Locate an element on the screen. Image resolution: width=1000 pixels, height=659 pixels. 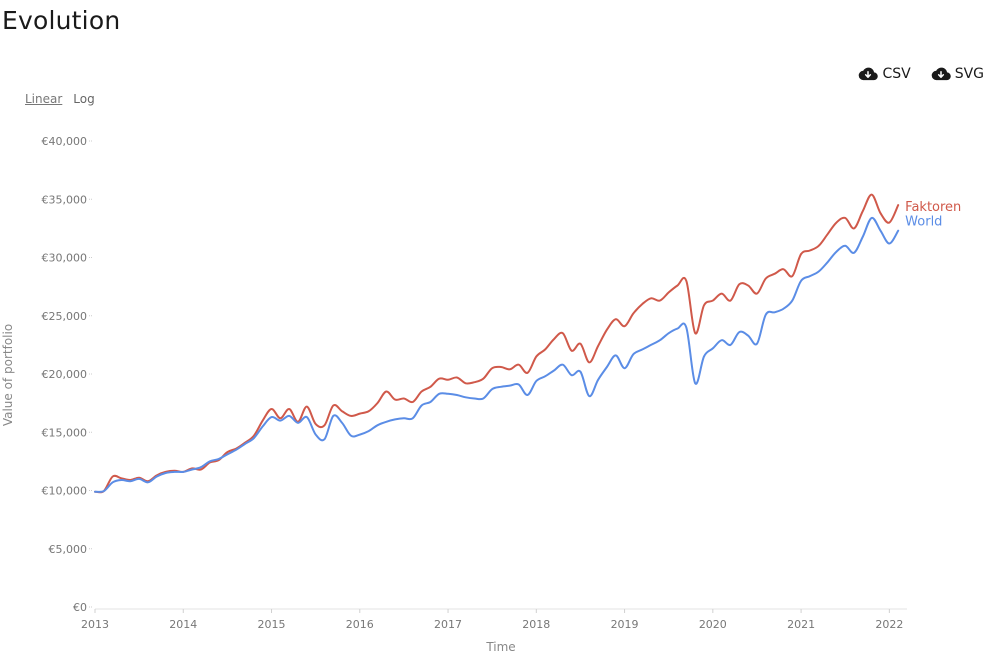
csv-label: CSV is located at coordinates (896, 74).